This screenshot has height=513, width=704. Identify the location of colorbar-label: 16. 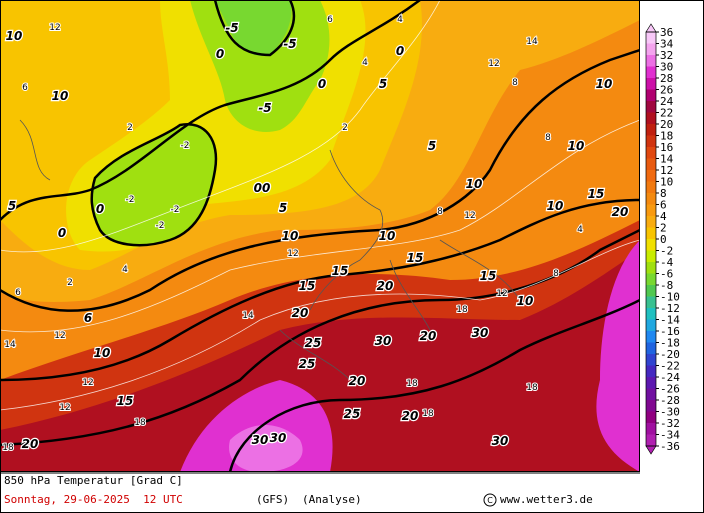
(666, 147).